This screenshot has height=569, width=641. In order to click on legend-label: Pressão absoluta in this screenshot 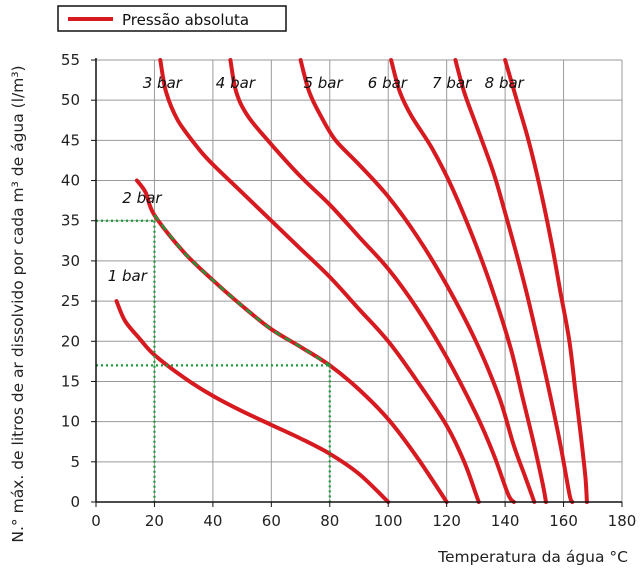, I will do `click(185, 20)`.